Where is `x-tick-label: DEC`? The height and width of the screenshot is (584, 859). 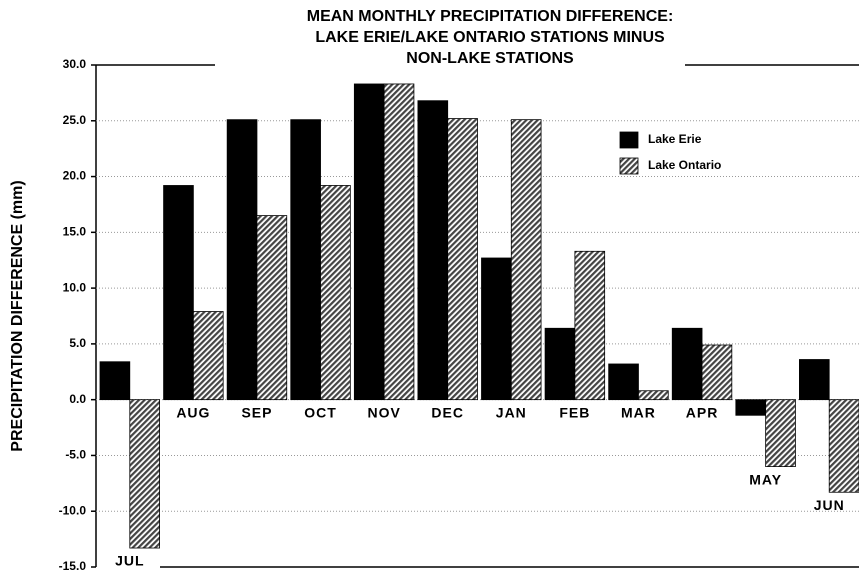
x-tick-label: DEC is located at coordinates (447, 412).